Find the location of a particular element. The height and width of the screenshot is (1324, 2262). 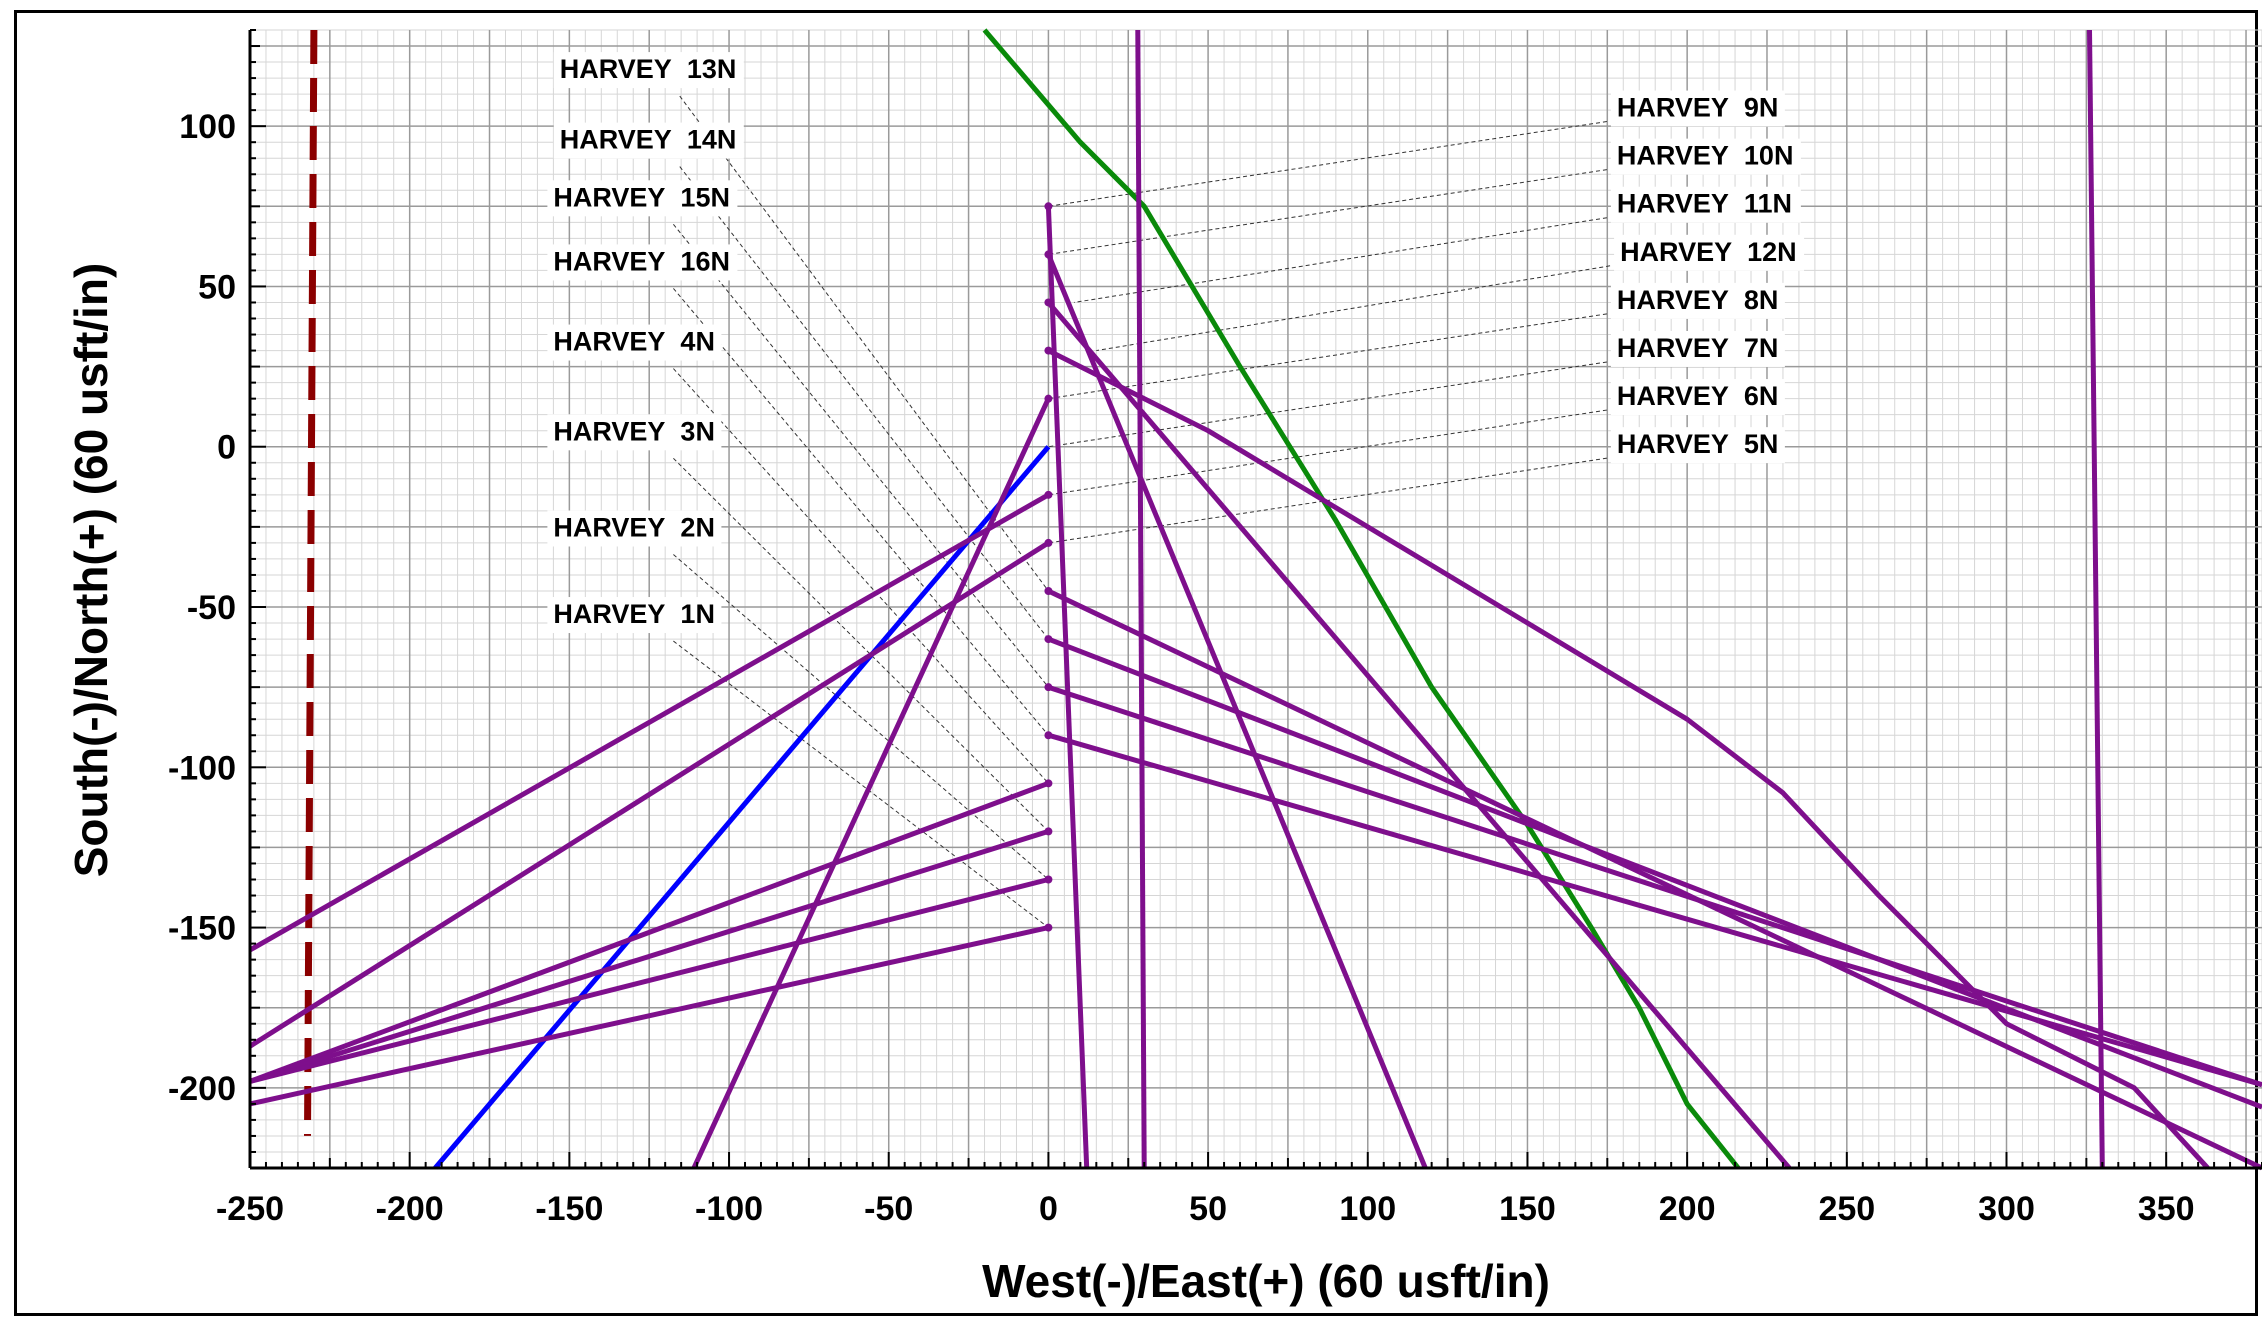

well-label: HARVEY 10N is located at coordinates (1705, 156).